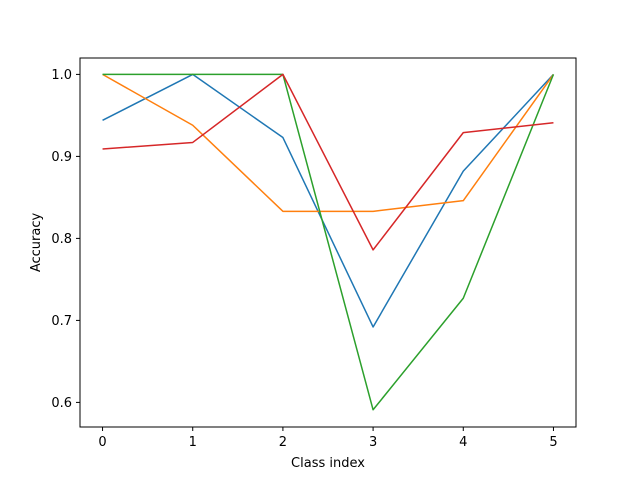 The width and height of the screenshot is (640, 480). What do you see at coordinates (102, 442) in the screenshot?
I see `x-tick-label: 0` at bounding box center [102, 442].